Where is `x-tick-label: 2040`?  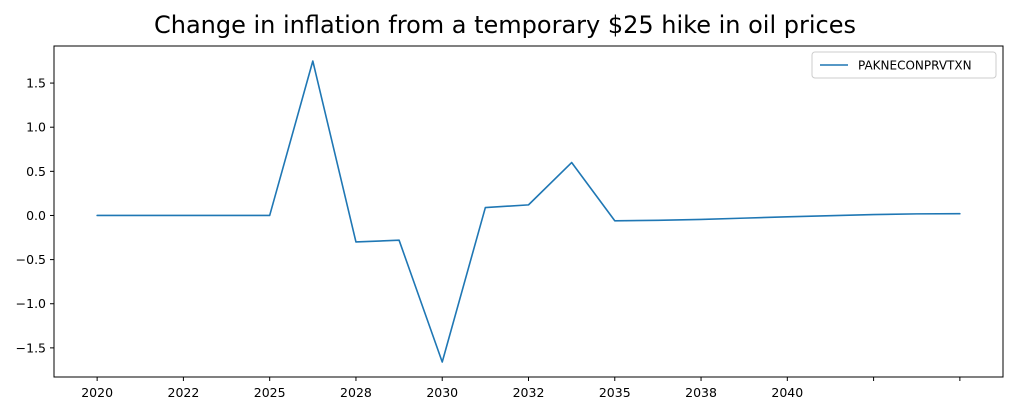 x-tick-label: 2040 is located at coordinates (787, 392).